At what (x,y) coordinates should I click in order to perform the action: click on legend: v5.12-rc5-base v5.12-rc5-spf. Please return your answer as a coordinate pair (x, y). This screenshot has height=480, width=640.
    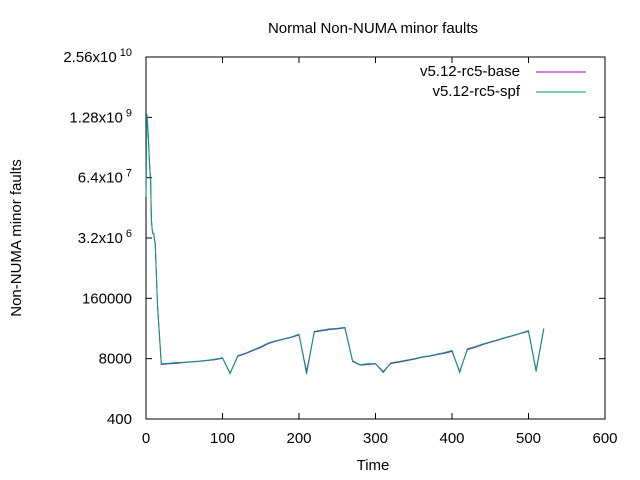
    Looking at the image, I should click on (503, 81).